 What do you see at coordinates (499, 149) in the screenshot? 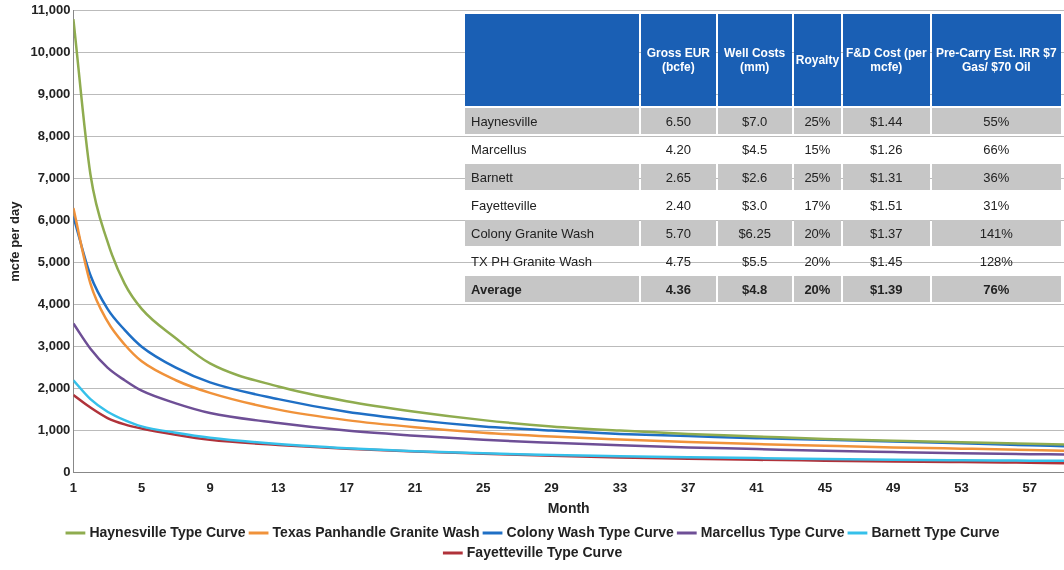
I see `category-label: Marcellus` at bounding box center [499, 149].